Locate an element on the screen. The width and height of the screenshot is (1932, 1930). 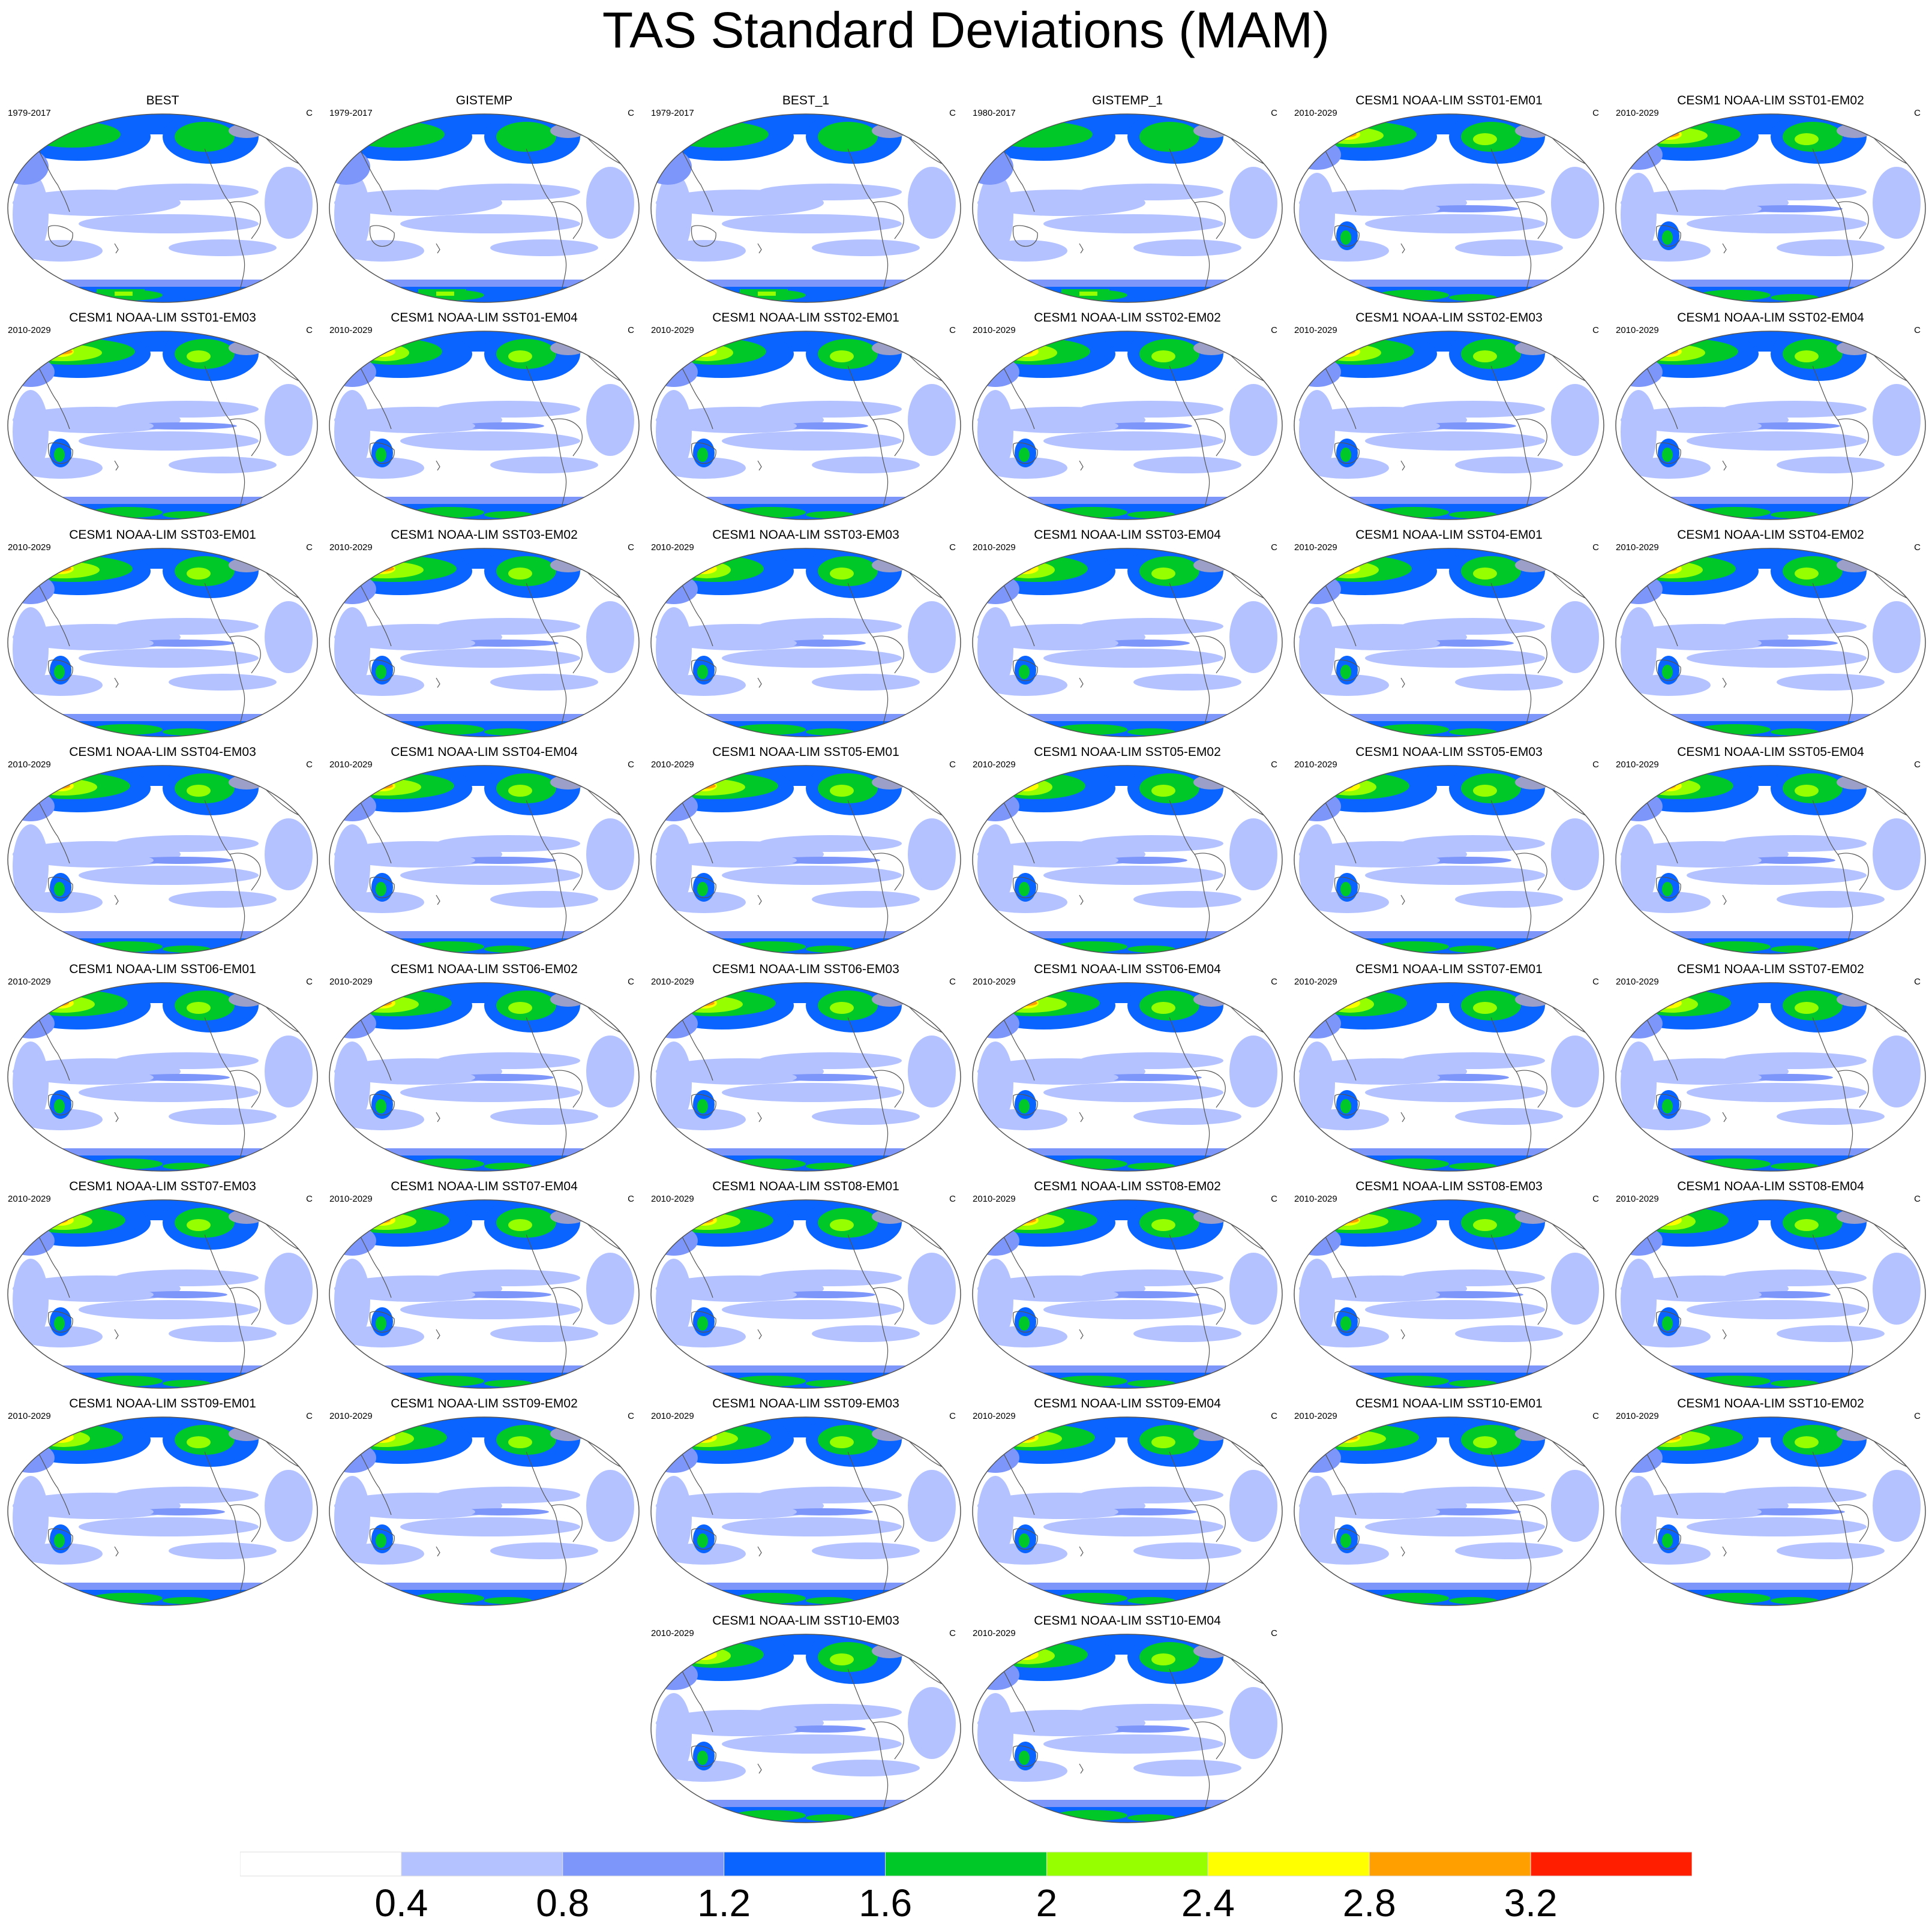
panel-title: CESM1 NOAA-LIM SST05-EM01 is located at coordinates (805, 752).